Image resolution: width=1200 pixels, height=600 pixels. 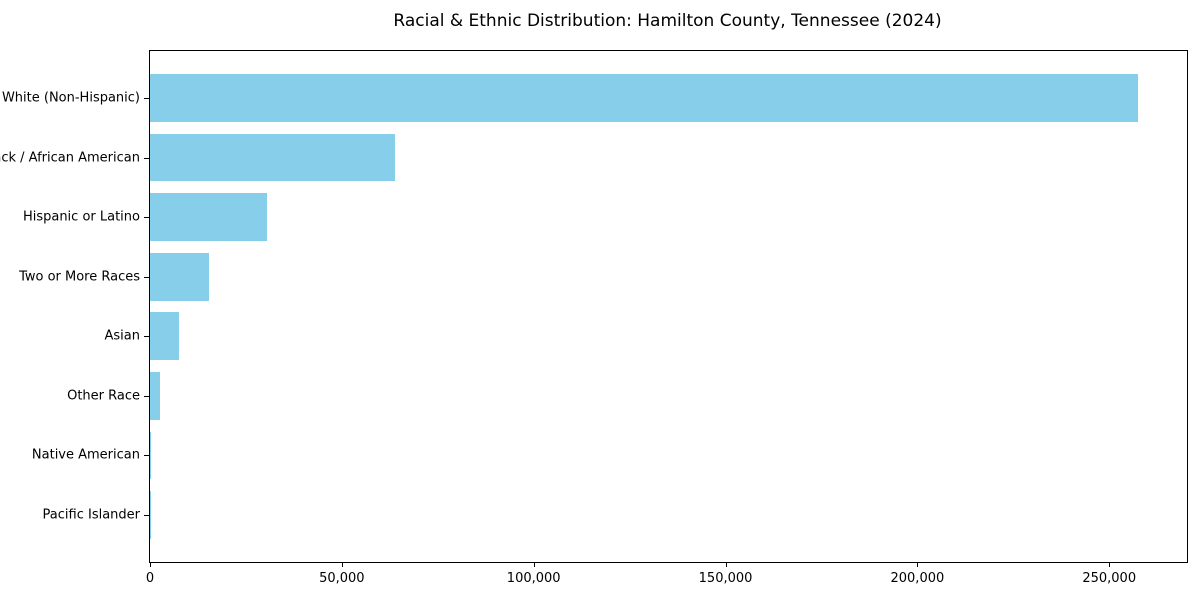 I want to click on y-tick-label: Other Race, so click(x=103, y=396).